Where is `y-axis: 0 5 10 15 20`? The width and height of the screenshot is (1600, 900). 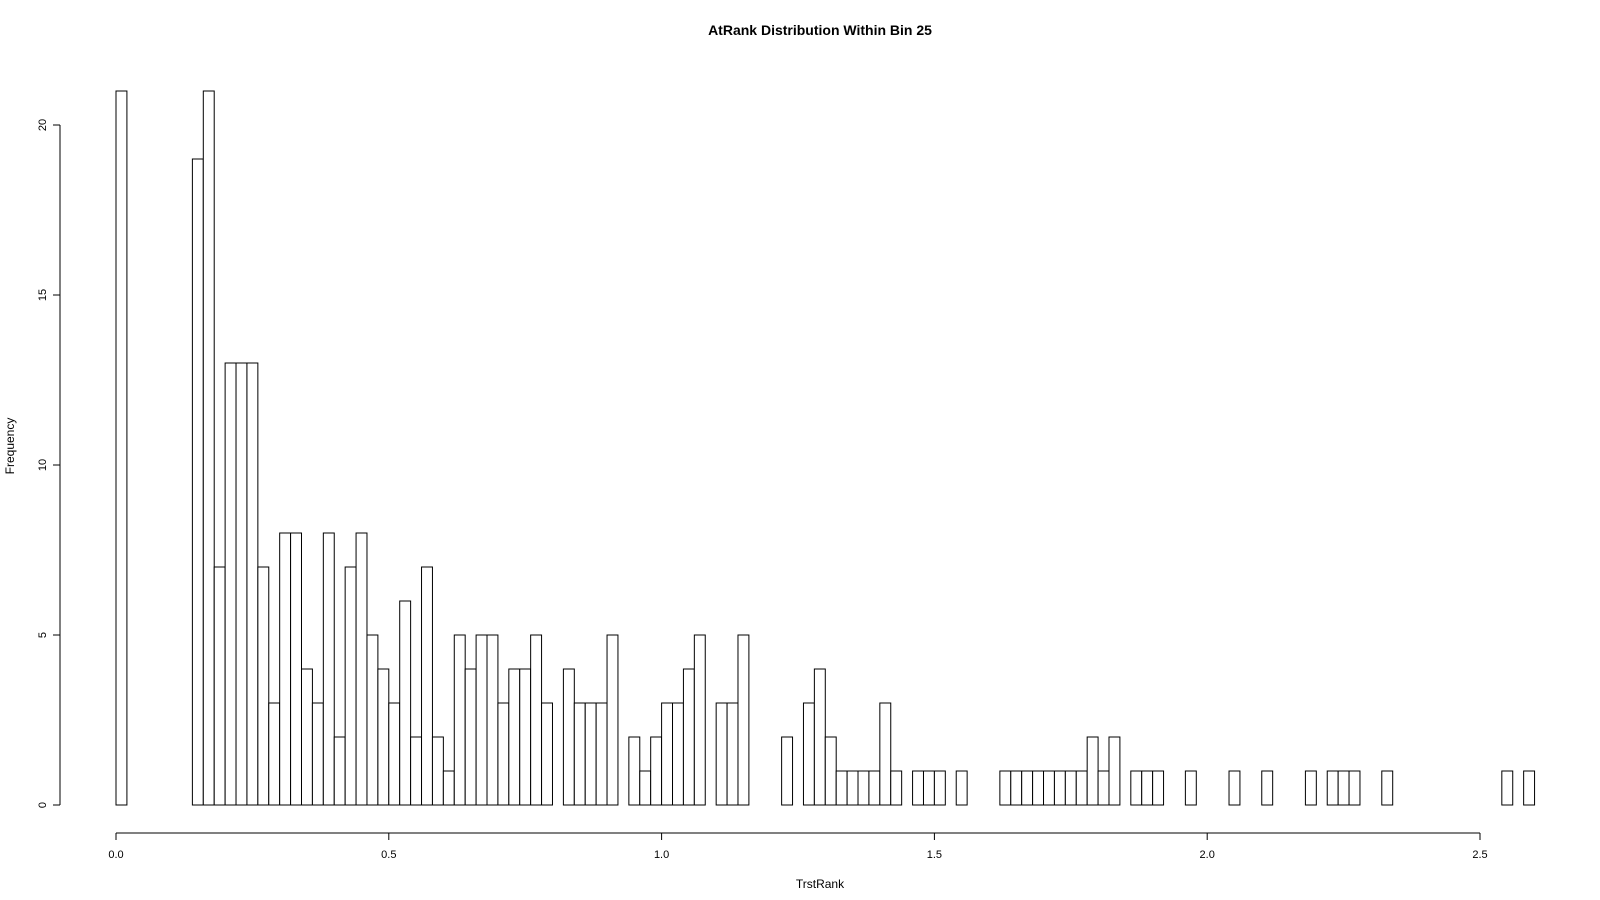 y-axis: 0 5 10 15 20 is located at coordinates (49, 463).